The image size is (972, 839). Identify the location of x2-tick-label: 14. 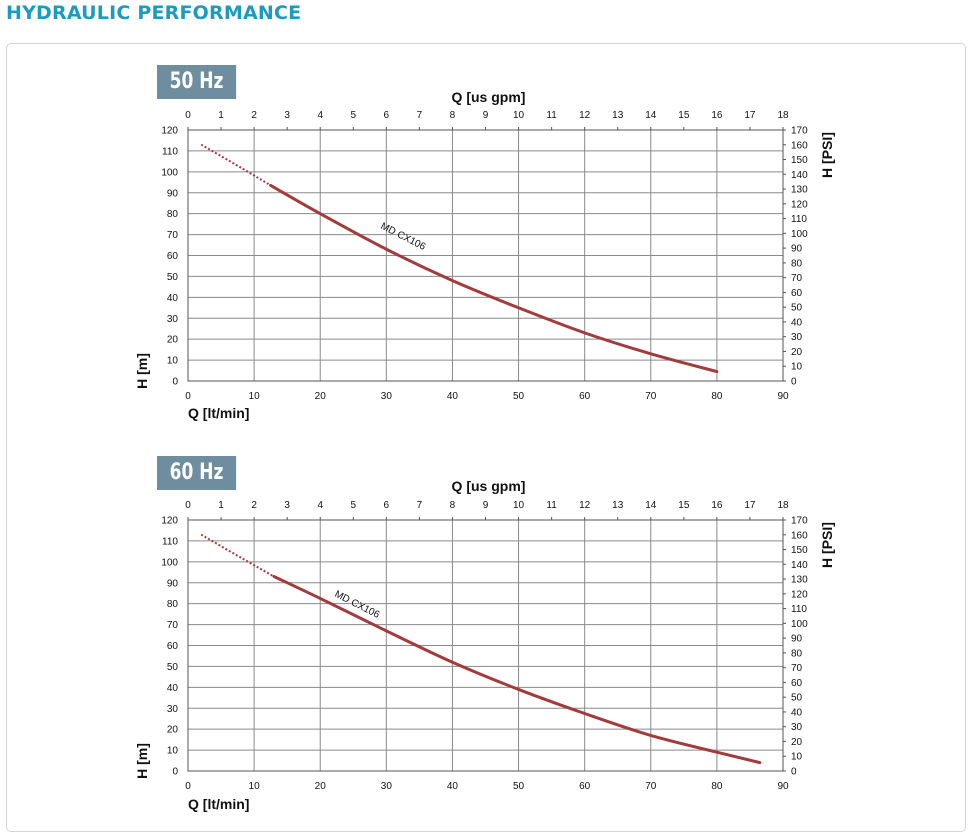
(651, 505).